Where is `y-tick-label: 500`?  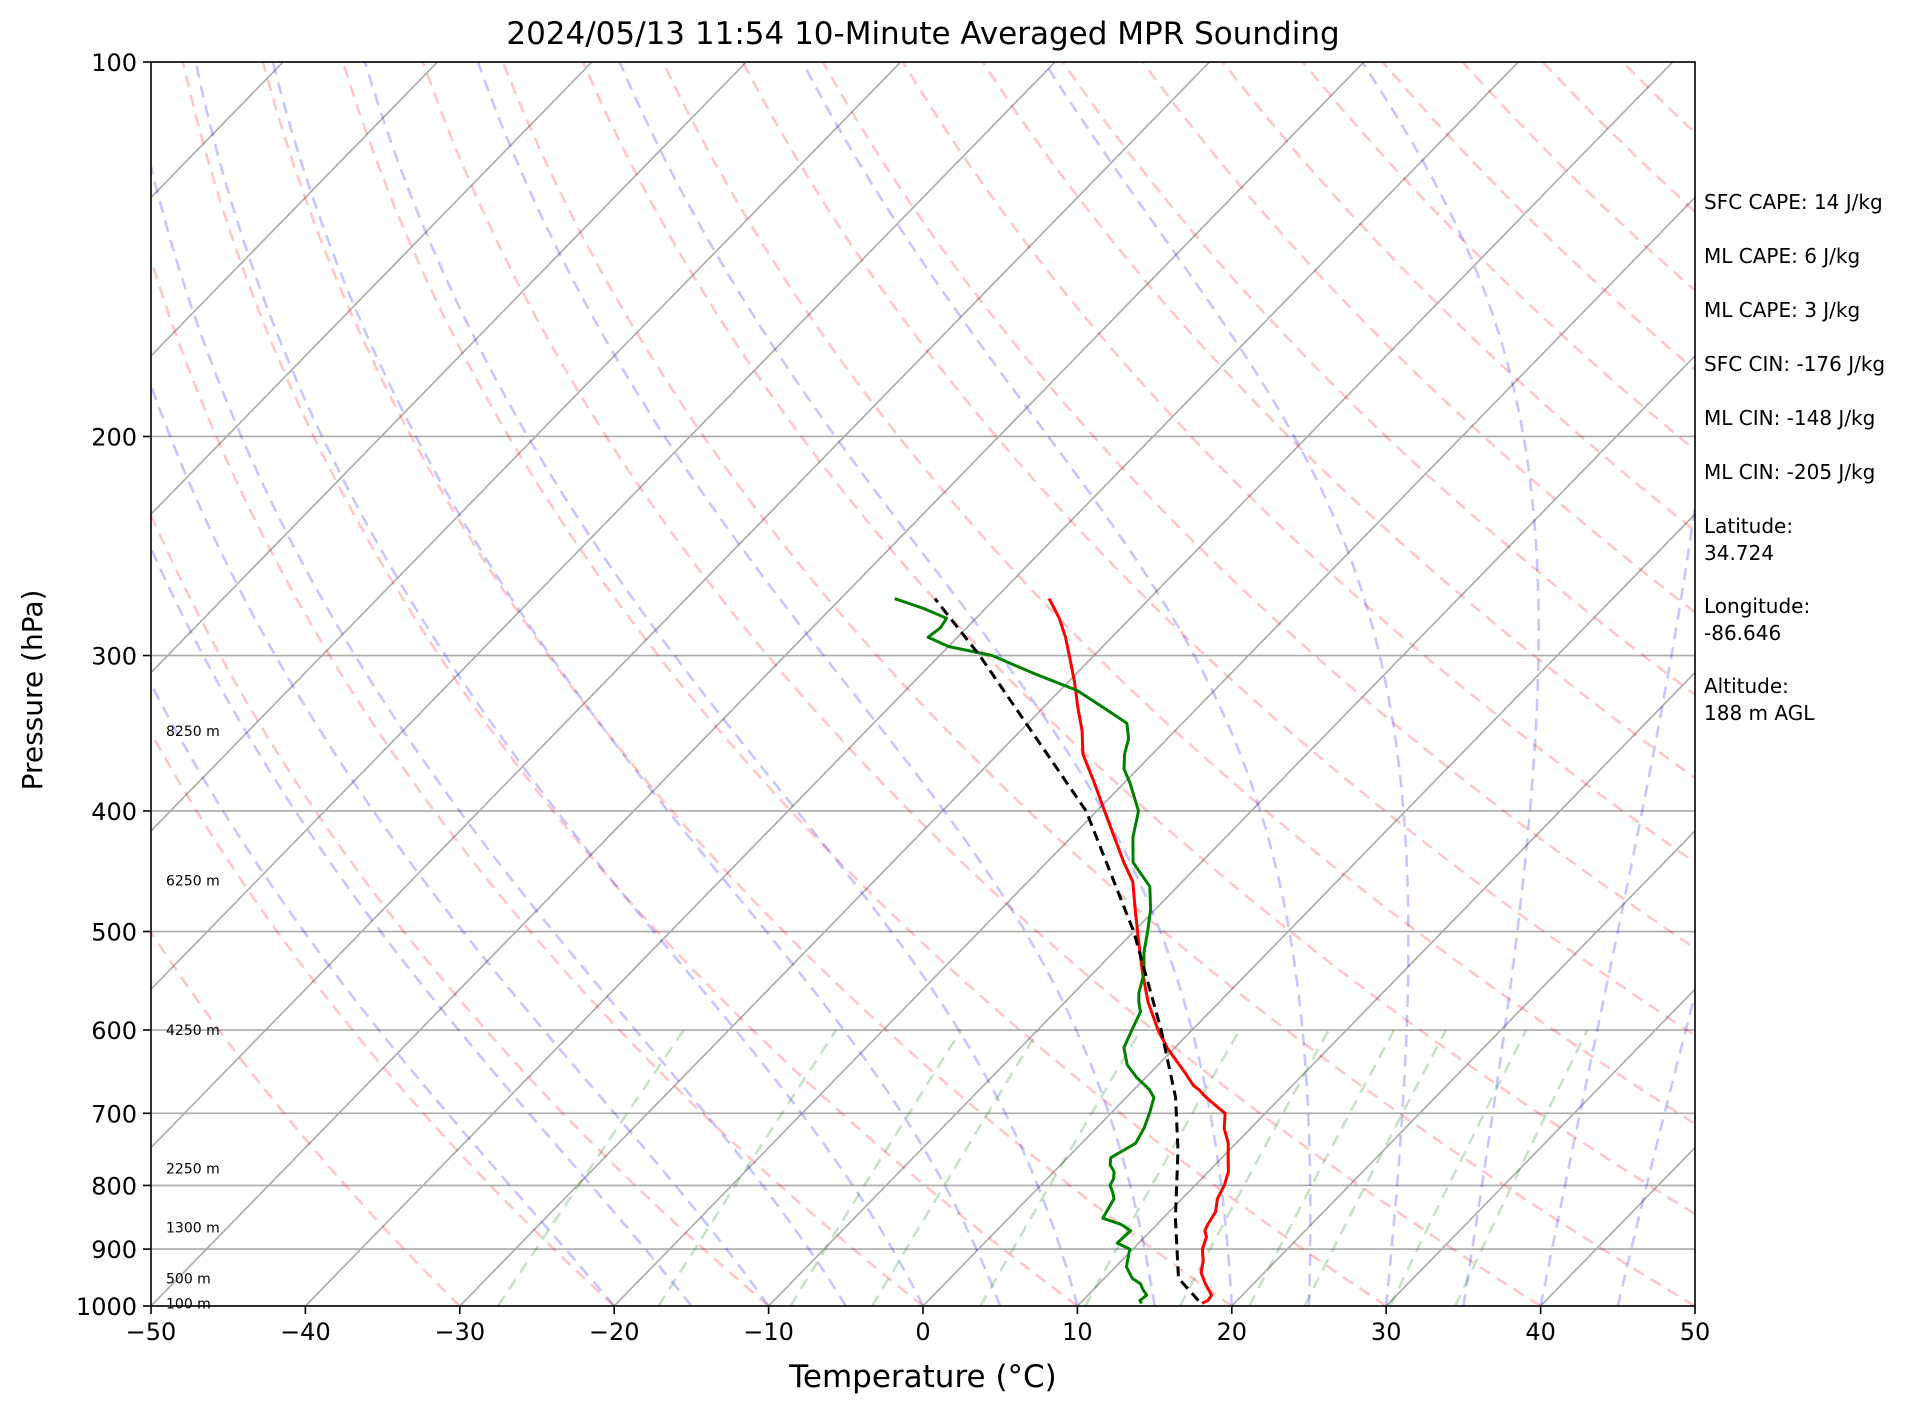 y-tick-label: 500 is located at coordinates (114, 933).